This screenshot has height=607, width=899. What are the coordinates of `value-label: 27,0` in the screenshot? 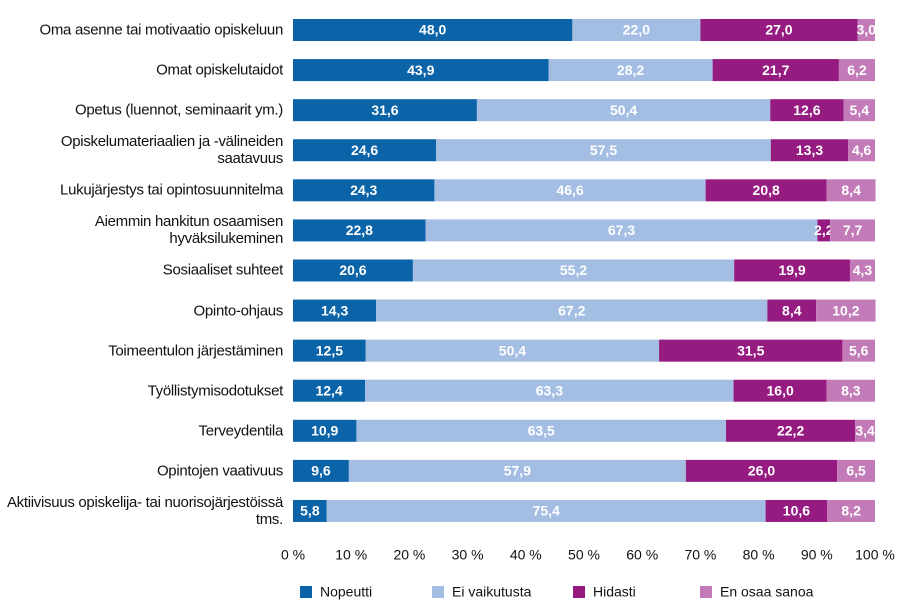 It's located at (778, 30).